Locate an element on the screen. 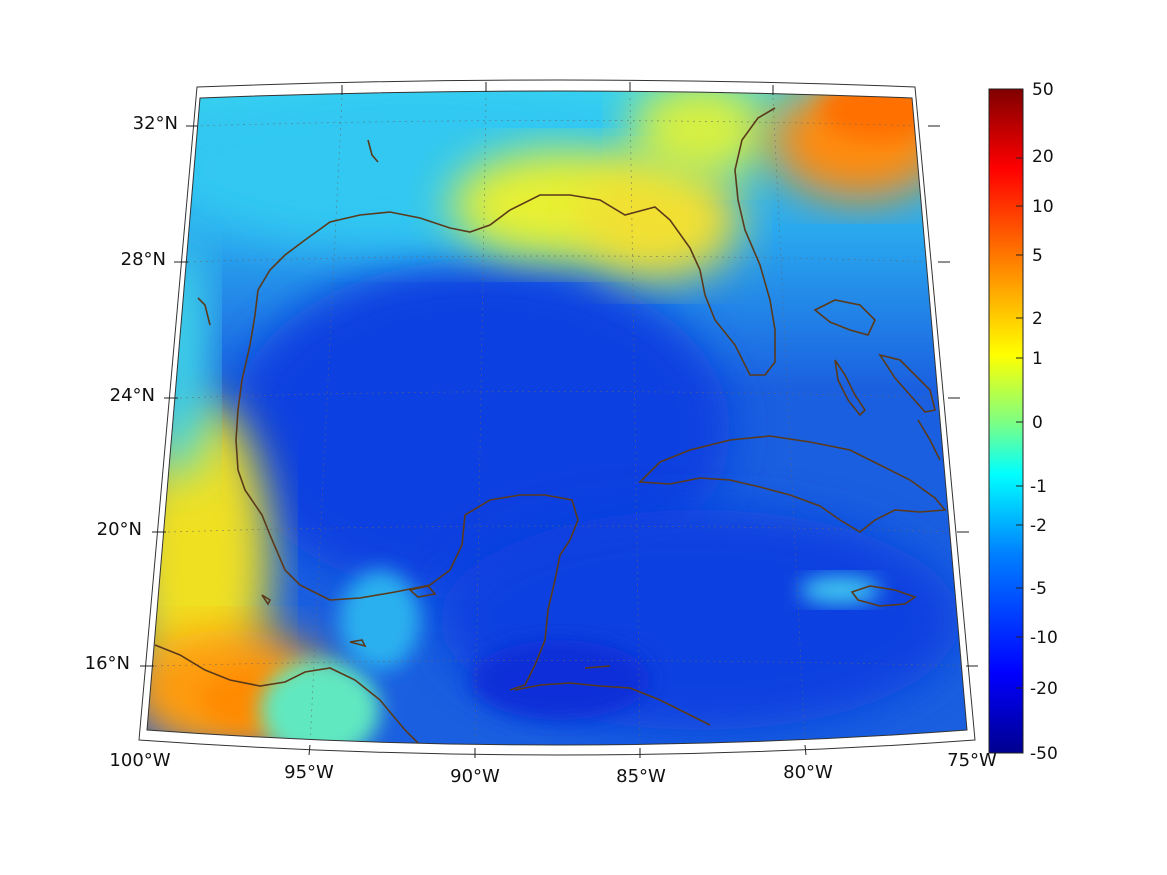  lon-label: 100°W is located at coordinates (139, 760).